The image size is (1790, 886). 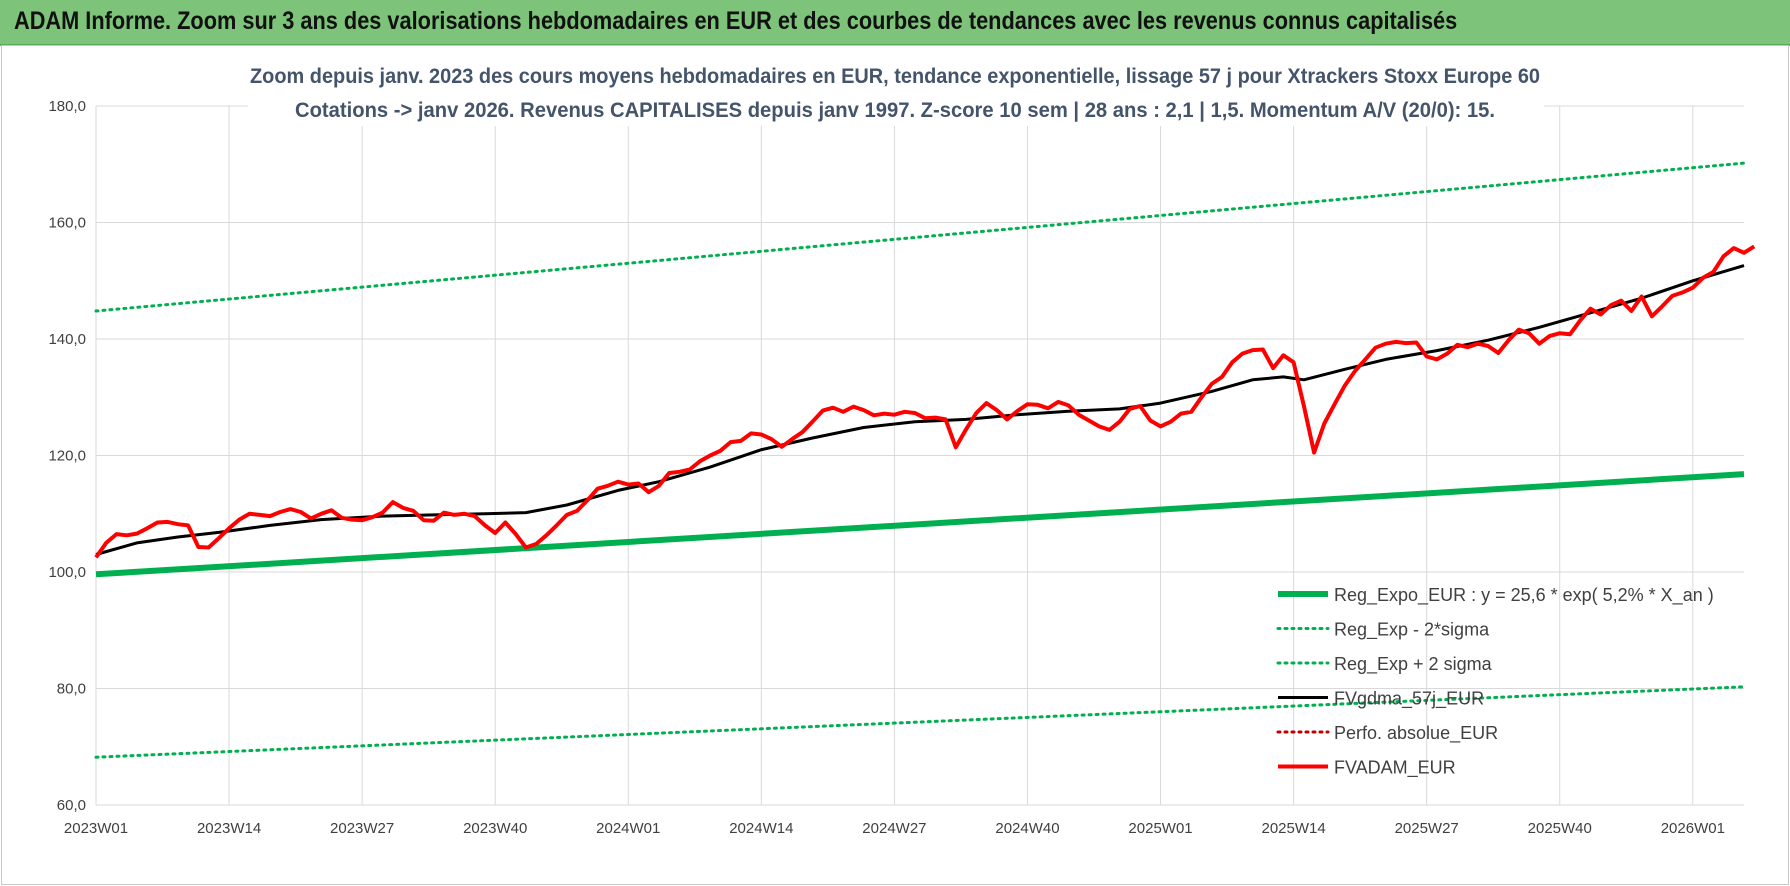 I want to click on x-tick-label: 2023W40, so click(x=495, y=828).